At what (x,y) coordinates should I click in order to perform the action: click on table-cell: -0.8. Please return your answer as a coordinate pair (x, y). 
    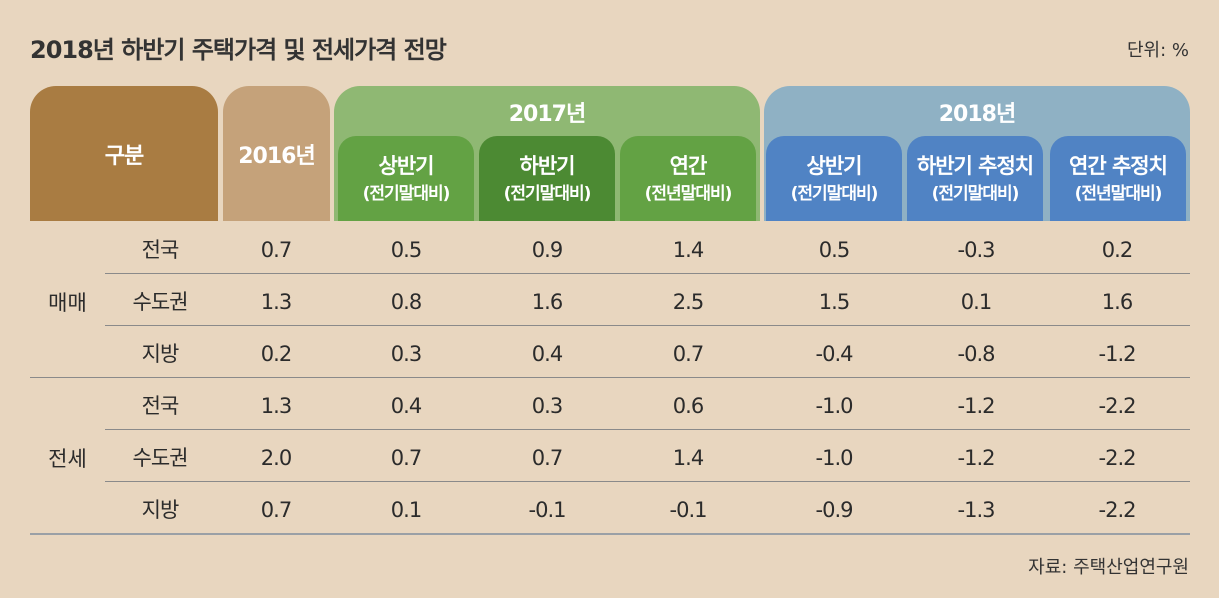
    Looking at the image, I should click on (976, 354).